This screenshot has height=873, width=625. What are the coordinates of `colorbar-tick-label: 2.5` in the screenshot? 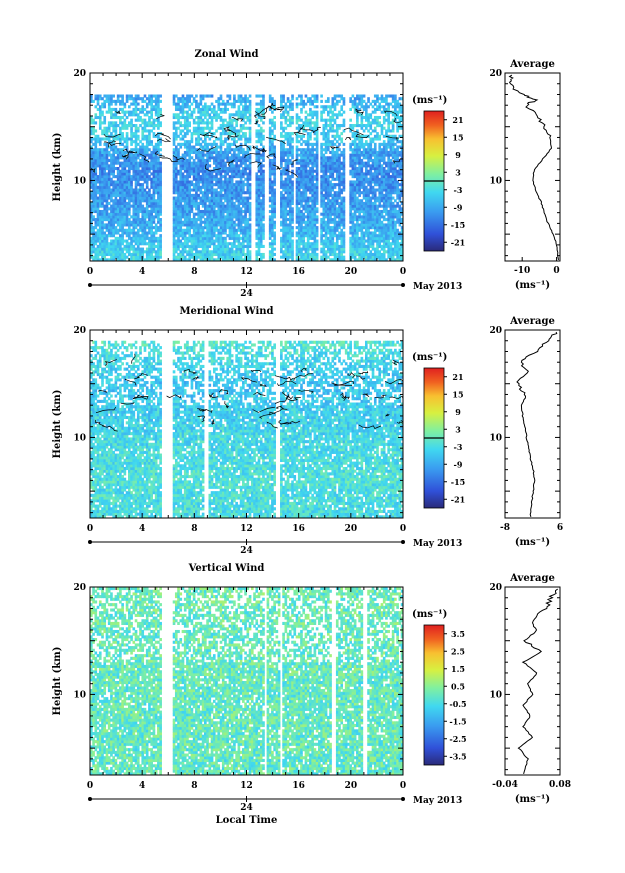 It's located at (458, 651).